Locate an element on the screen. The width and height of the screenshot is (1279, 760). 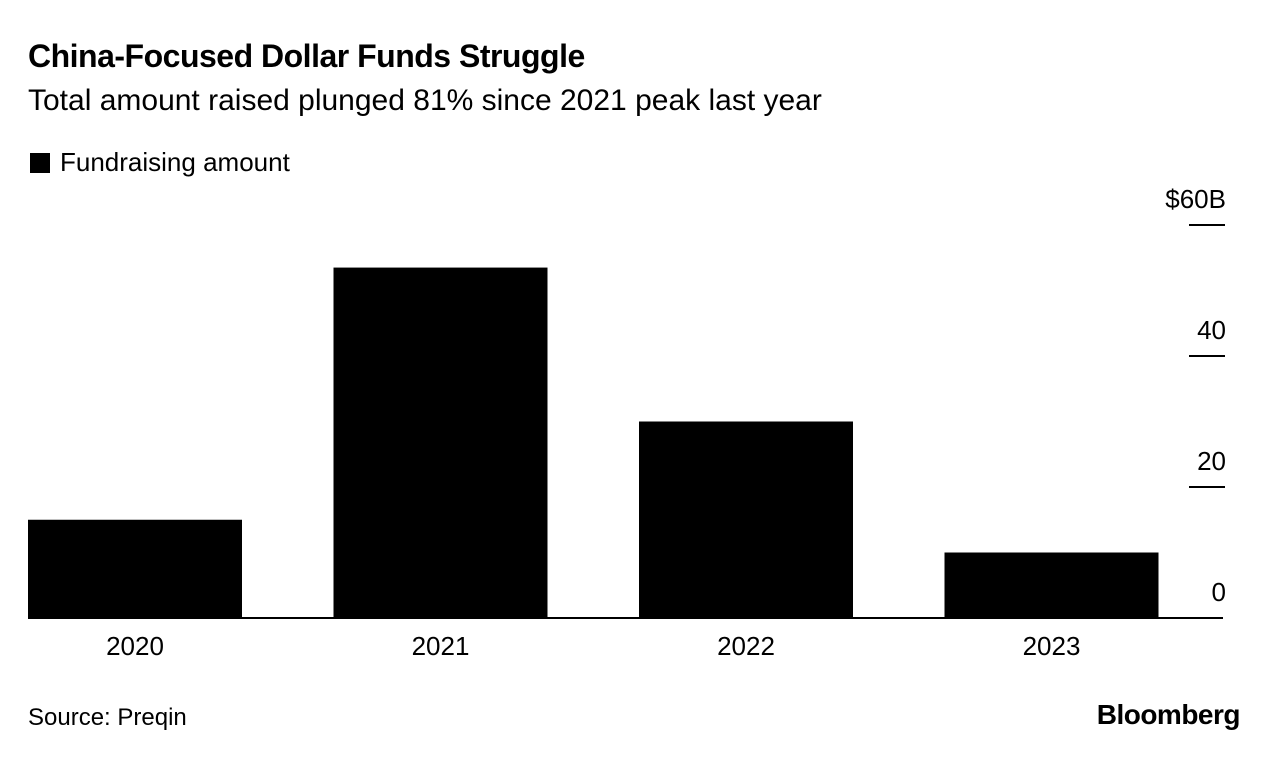
bar-2022 is located at coordinates (746, 519).